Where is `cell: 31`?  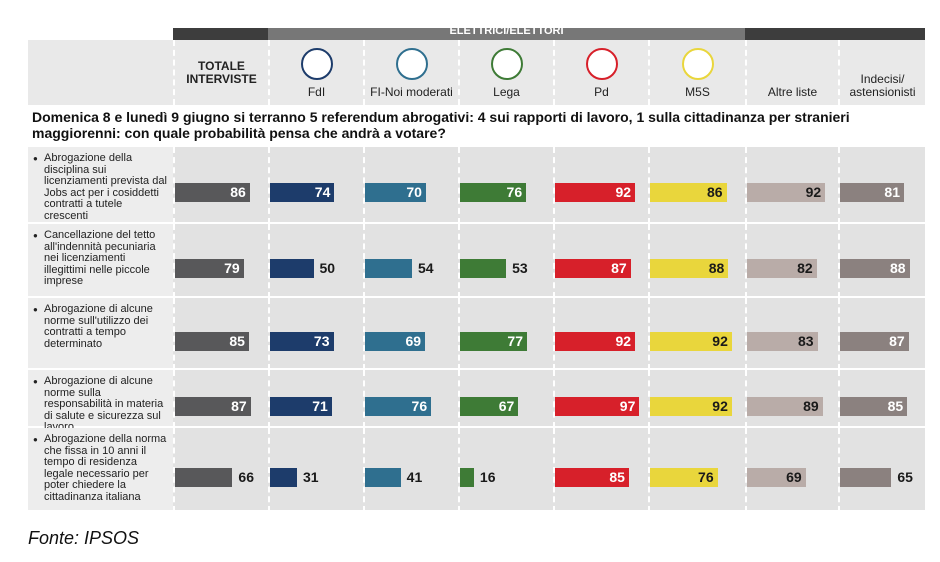 cell: 31 is located at coordinates (315, 470).